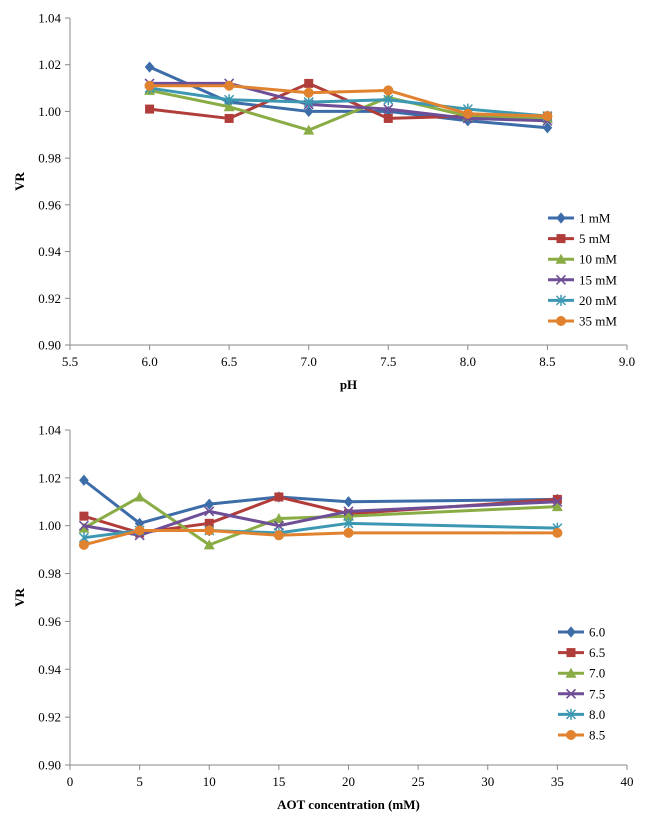 Image resolution: width=651 pixels, height=825 pixels. I want to click on y-tick-label: 0.96, so click(49, 621).